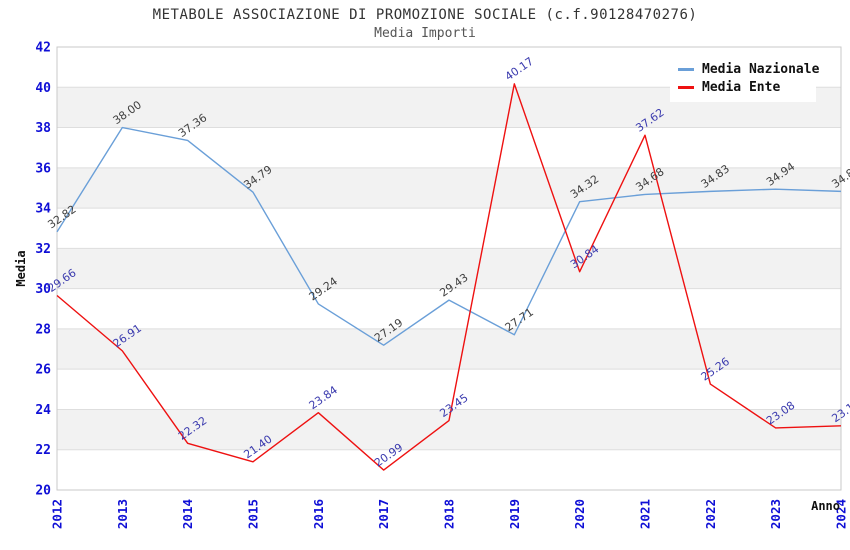  What do you see at coordinates (122, 514) in the screenshot?
I see `x-tick-label: 2013` at bounding box center [122, 514].